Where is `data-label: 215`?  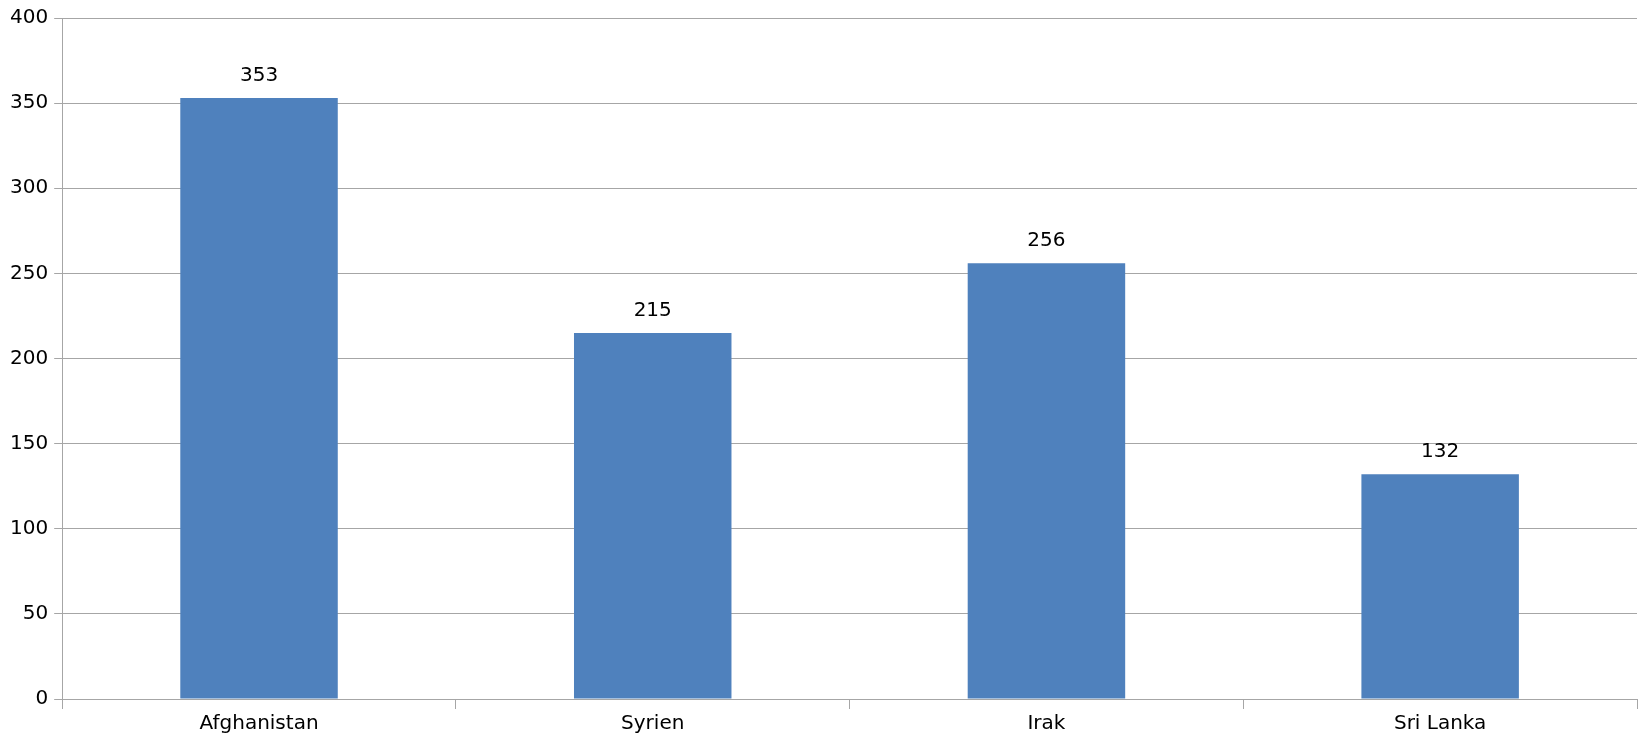 data-label: 215 is located at coordinates (652, 309).